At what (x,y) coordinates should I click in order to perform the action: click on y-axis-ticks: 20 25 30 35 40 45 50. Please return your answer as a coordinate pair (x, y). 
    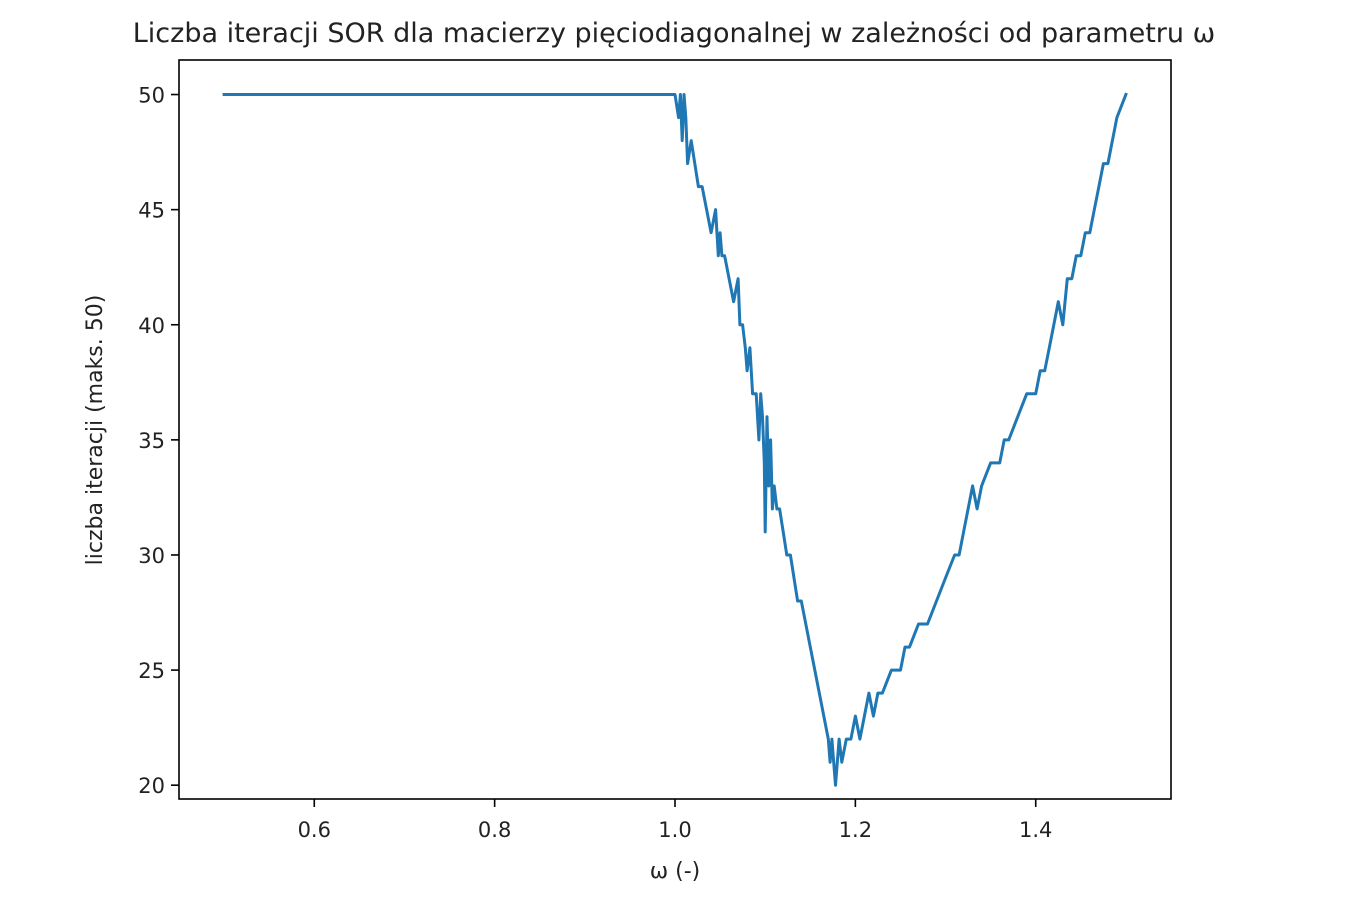
    Looking at the image, I should click on (158, 441).